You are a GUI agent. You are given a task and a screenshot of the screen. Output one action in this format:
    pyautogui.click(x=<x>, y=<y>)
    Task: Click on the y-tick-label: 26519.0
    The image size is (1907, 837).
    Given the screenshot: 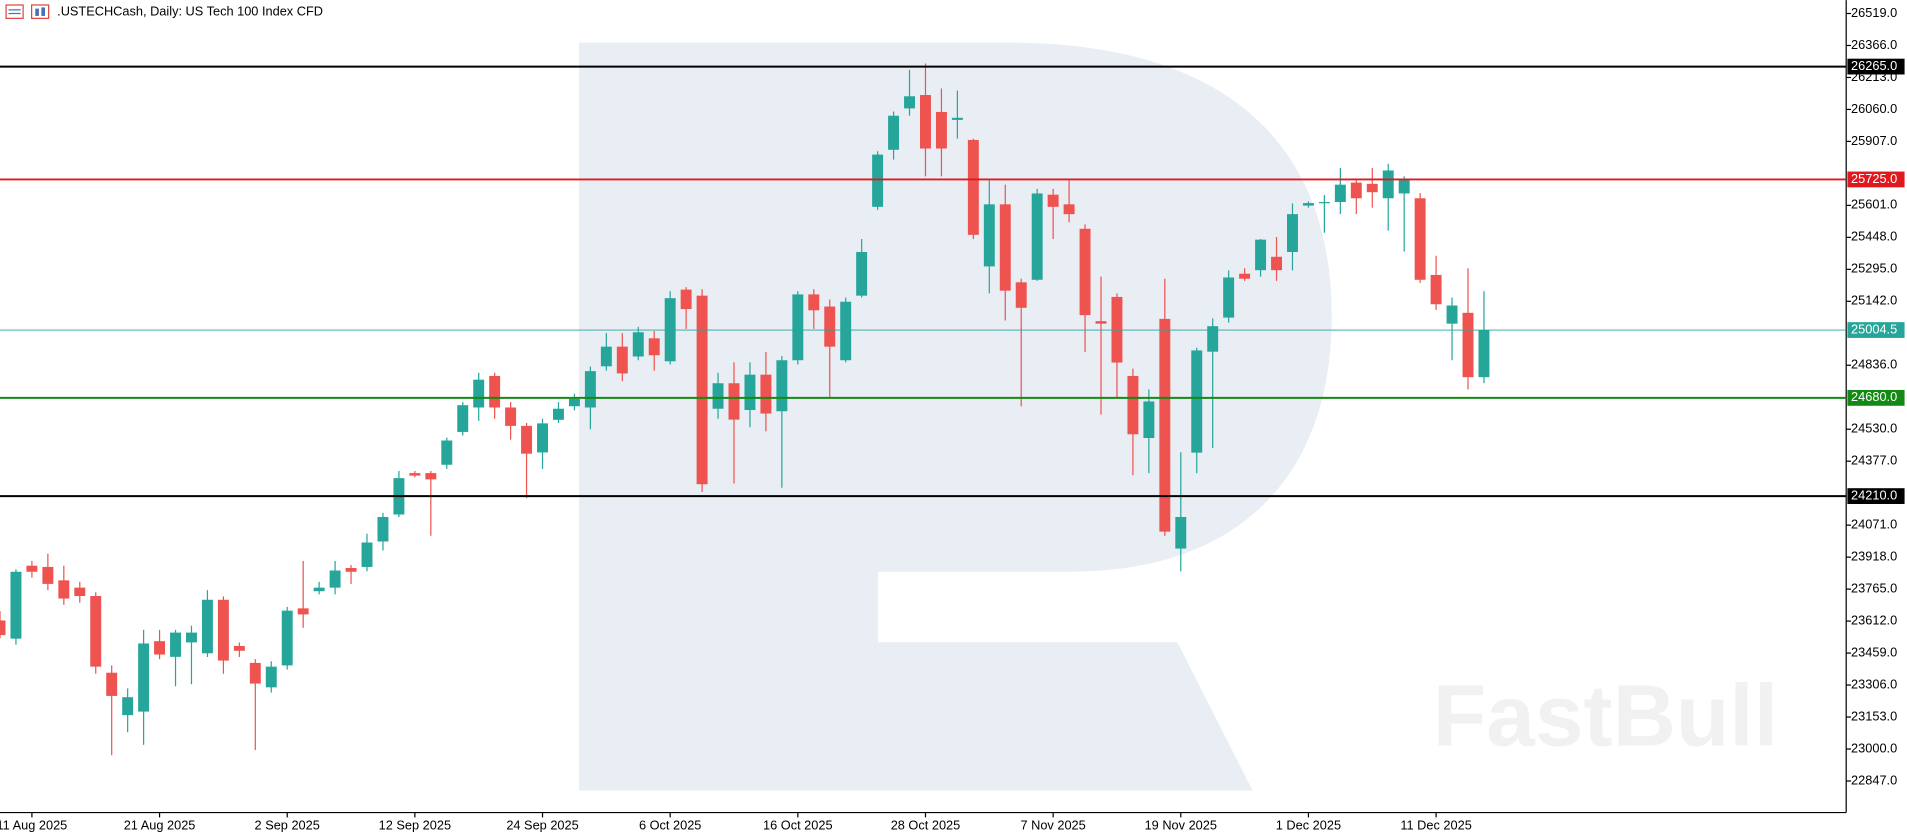 What is the action you would take?
    pyautogui.click(x=1874, y=12)
    